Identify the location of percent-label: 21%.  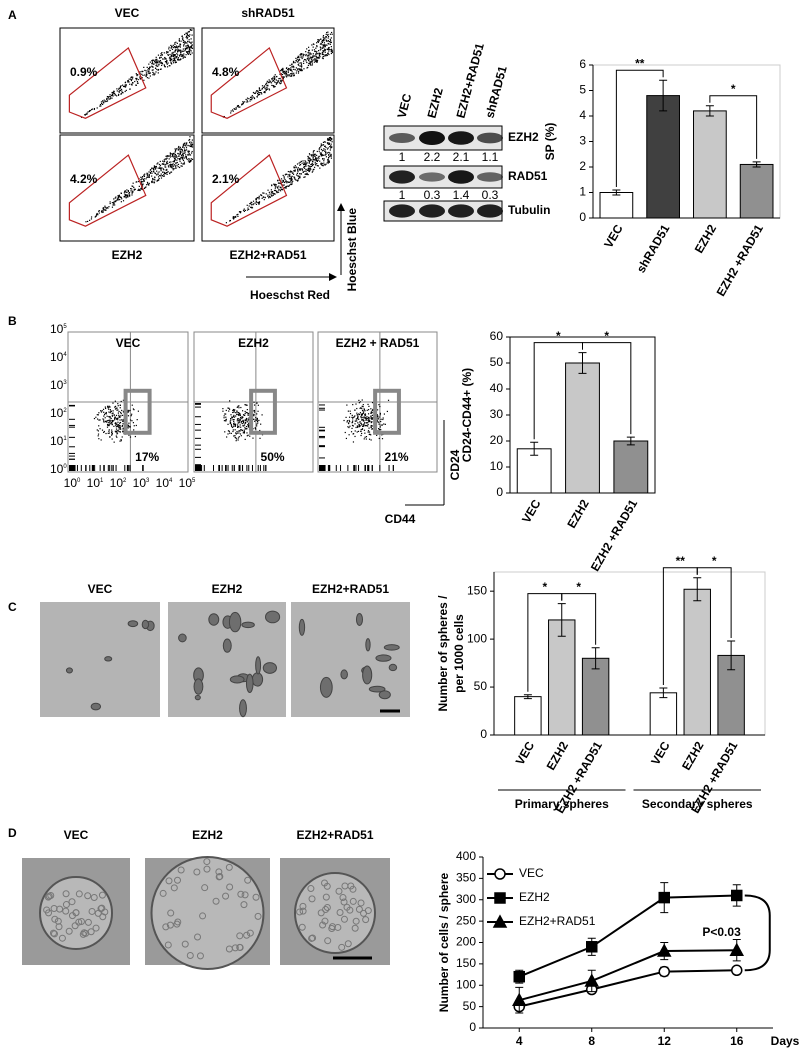
(397, 457).